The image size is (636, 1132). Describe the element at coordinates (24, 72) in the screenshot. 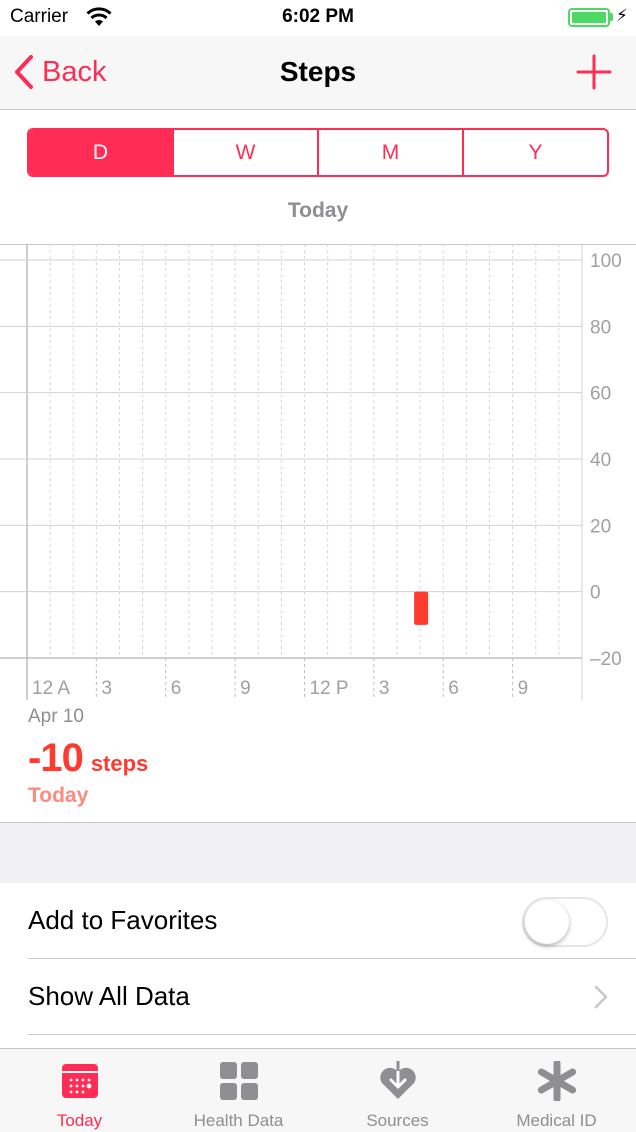

I see `chevron-left-icon` at that location.